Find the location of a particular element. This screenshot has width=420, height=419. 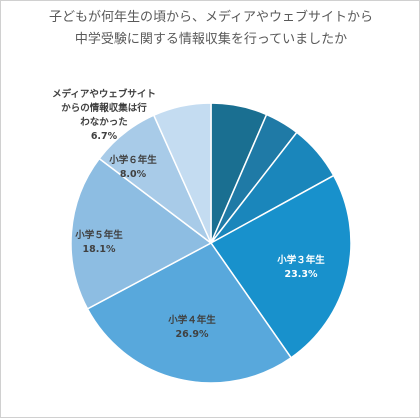

slice-value: 23.3% is located at coordinates (301, 274).